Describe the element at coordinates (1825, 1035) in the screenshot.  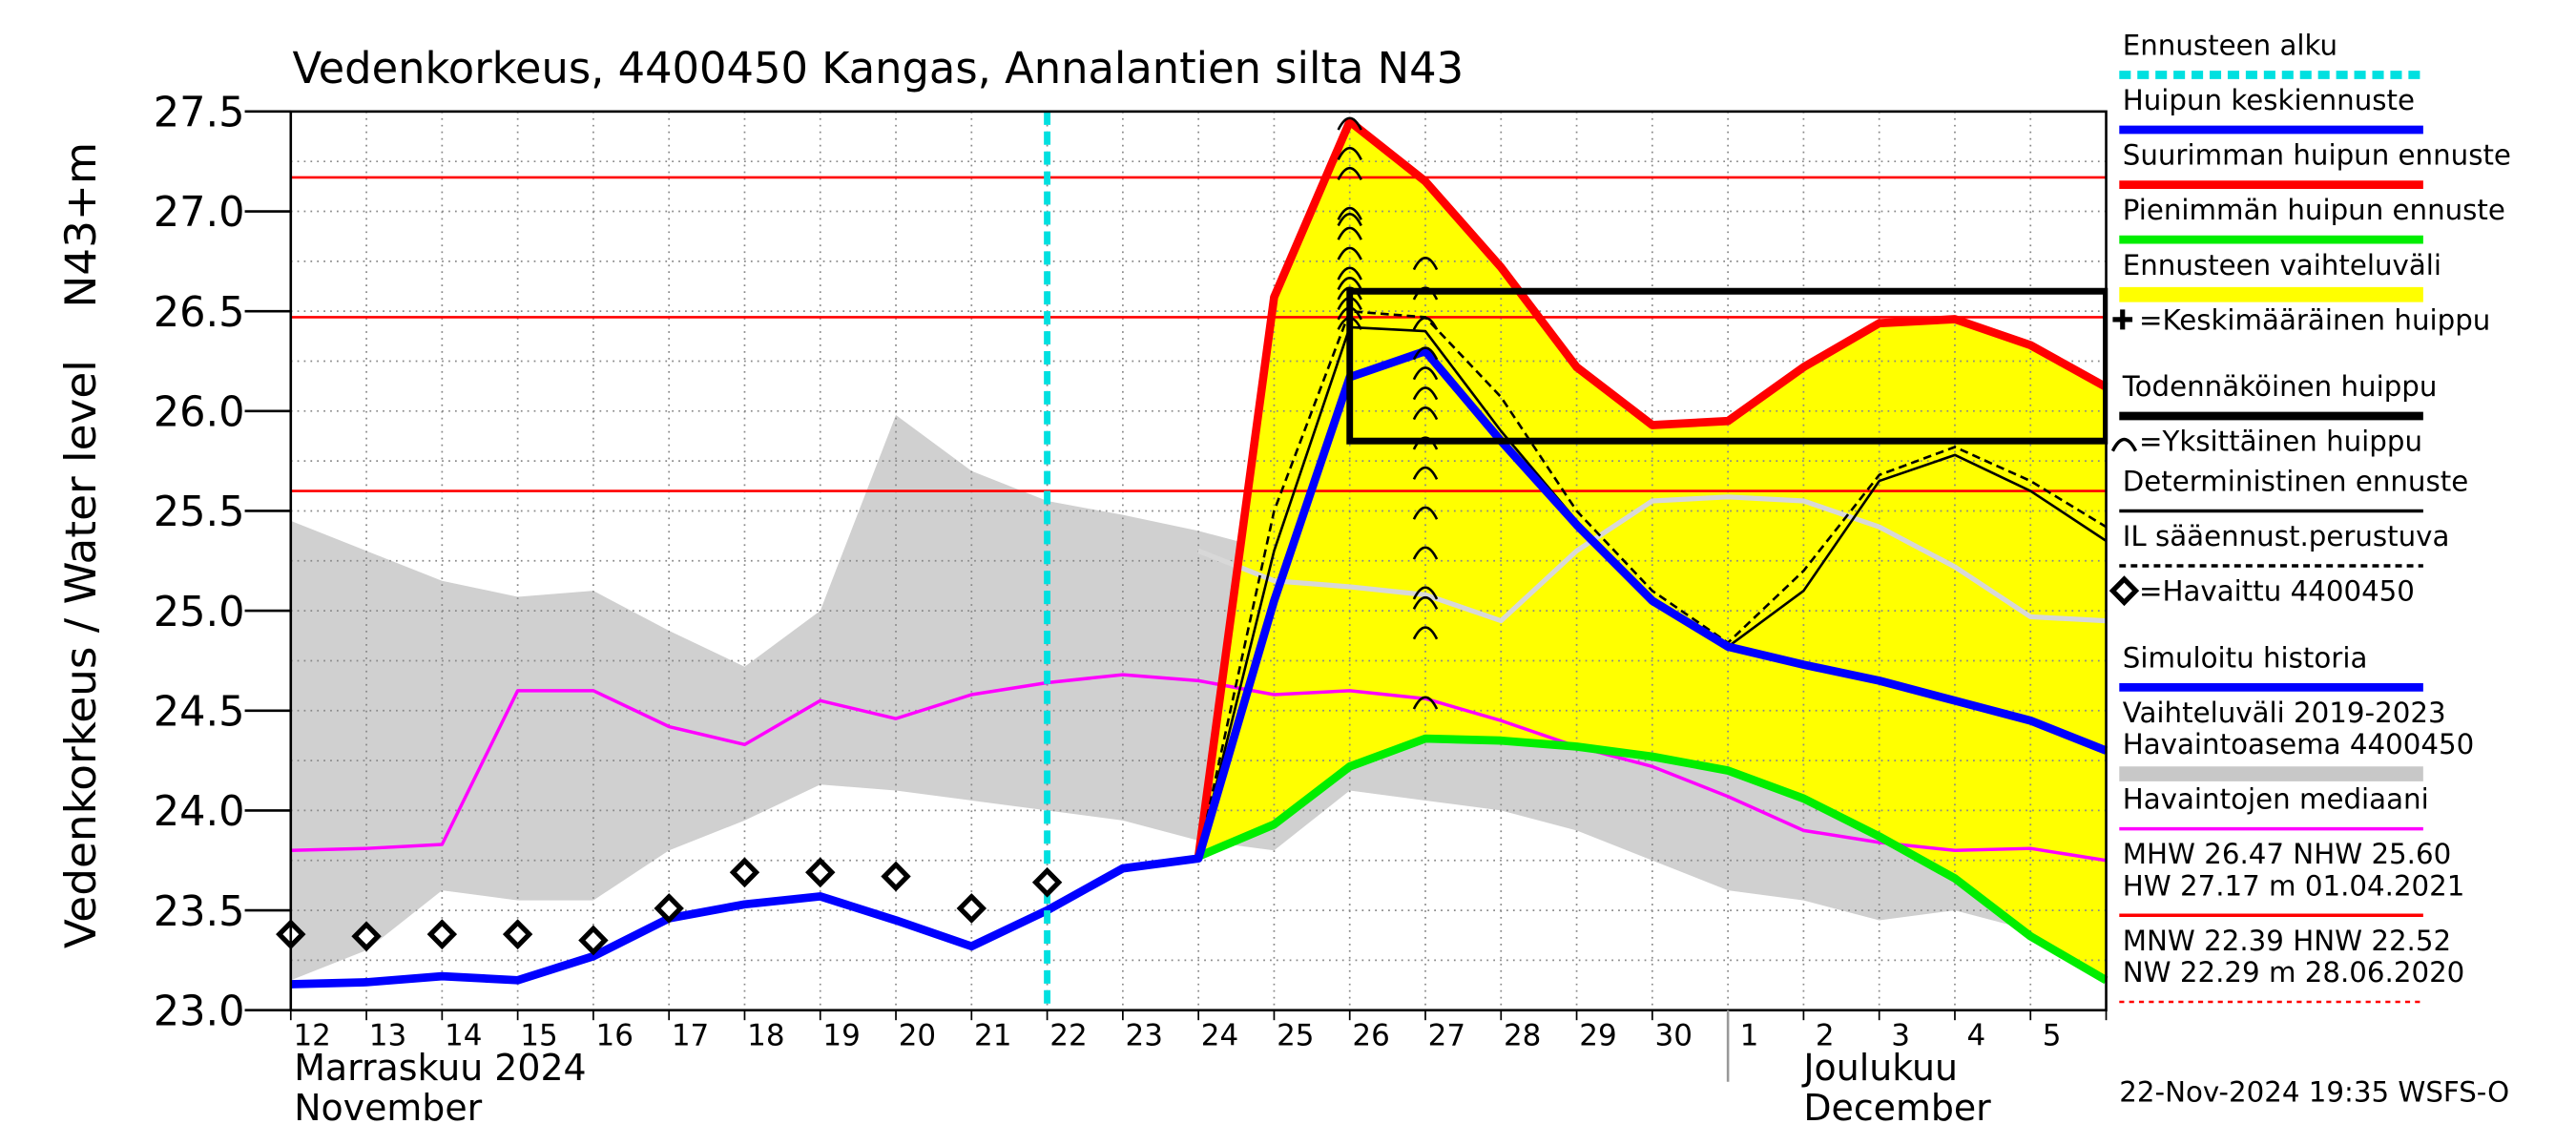
I see `x-tick-label: 2` at that location.